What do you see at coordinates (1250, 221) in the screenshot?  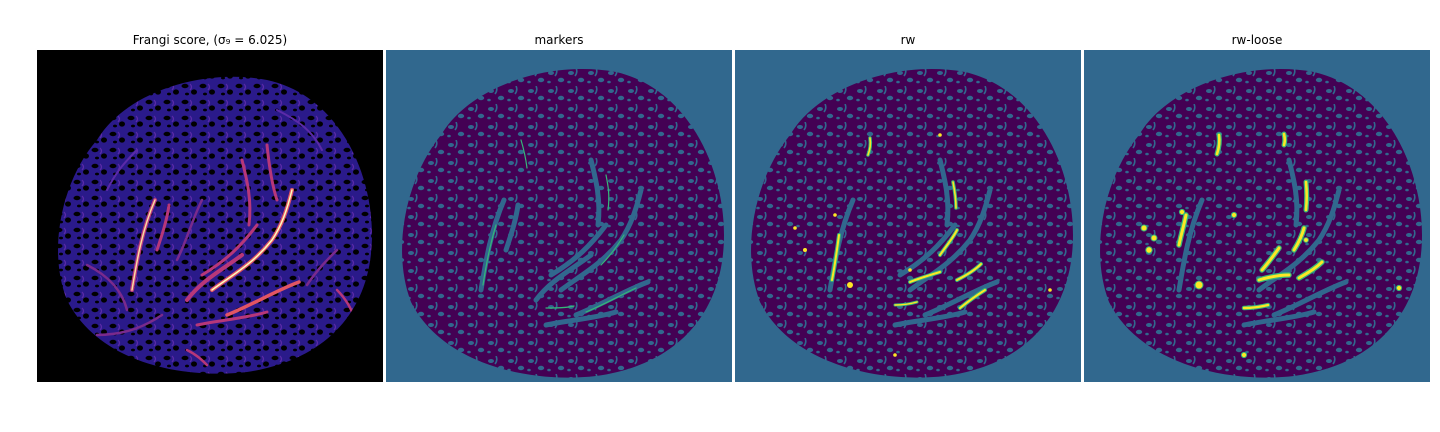 I see `rw-loose-vessels` at bounding box center [1250, 221].